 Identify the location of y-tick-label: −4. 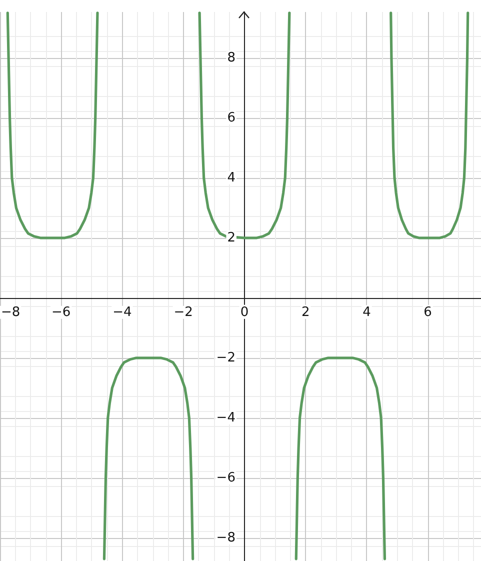
(226, 418).